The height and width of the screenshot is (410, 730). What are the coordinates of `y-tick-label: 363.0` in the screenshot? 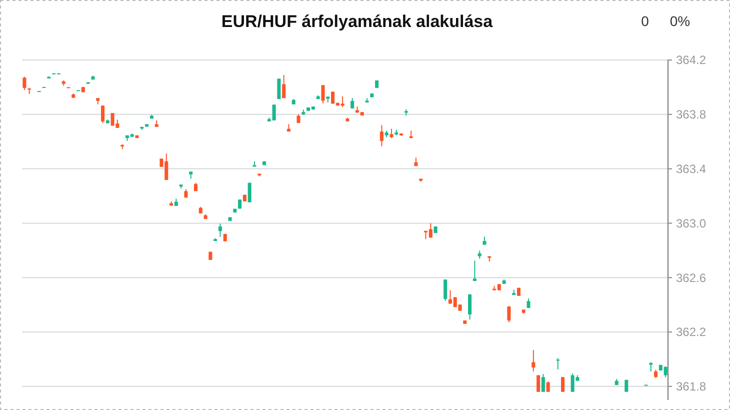 It's located at (691, 223).